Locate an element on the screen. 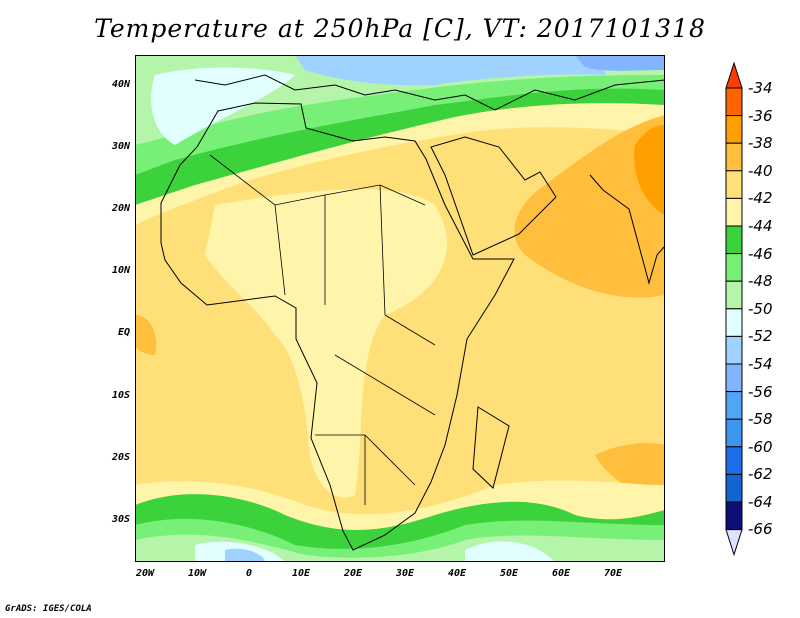 Image resolution: width=800 pixels, height=618 pixels. lat-label: 10N is located at coordinates (120, 270).